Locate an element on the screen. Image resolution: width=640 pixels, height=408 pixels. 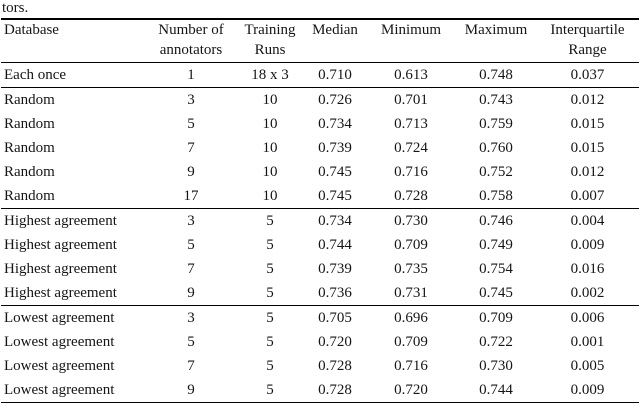
value-cell: 0.001 is located at coordinates (587, 342).